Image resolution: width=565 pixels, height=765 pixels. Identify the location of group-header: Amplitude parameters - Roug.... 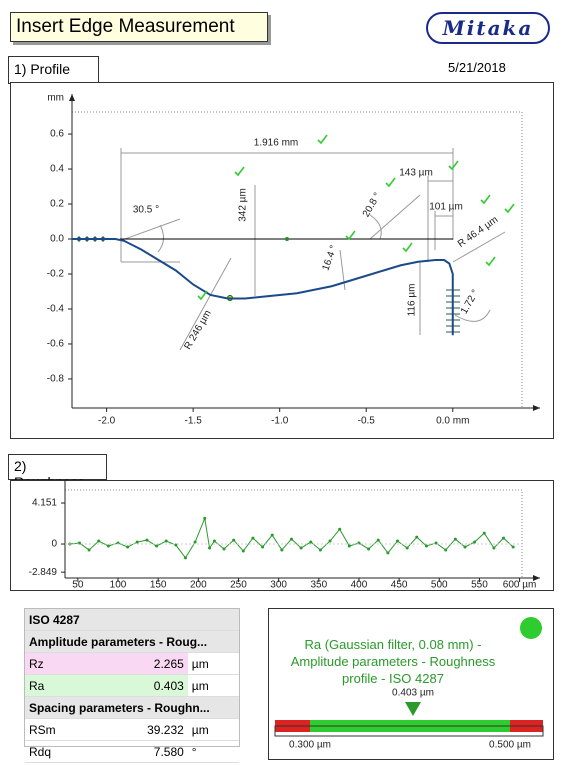
(132, 641).